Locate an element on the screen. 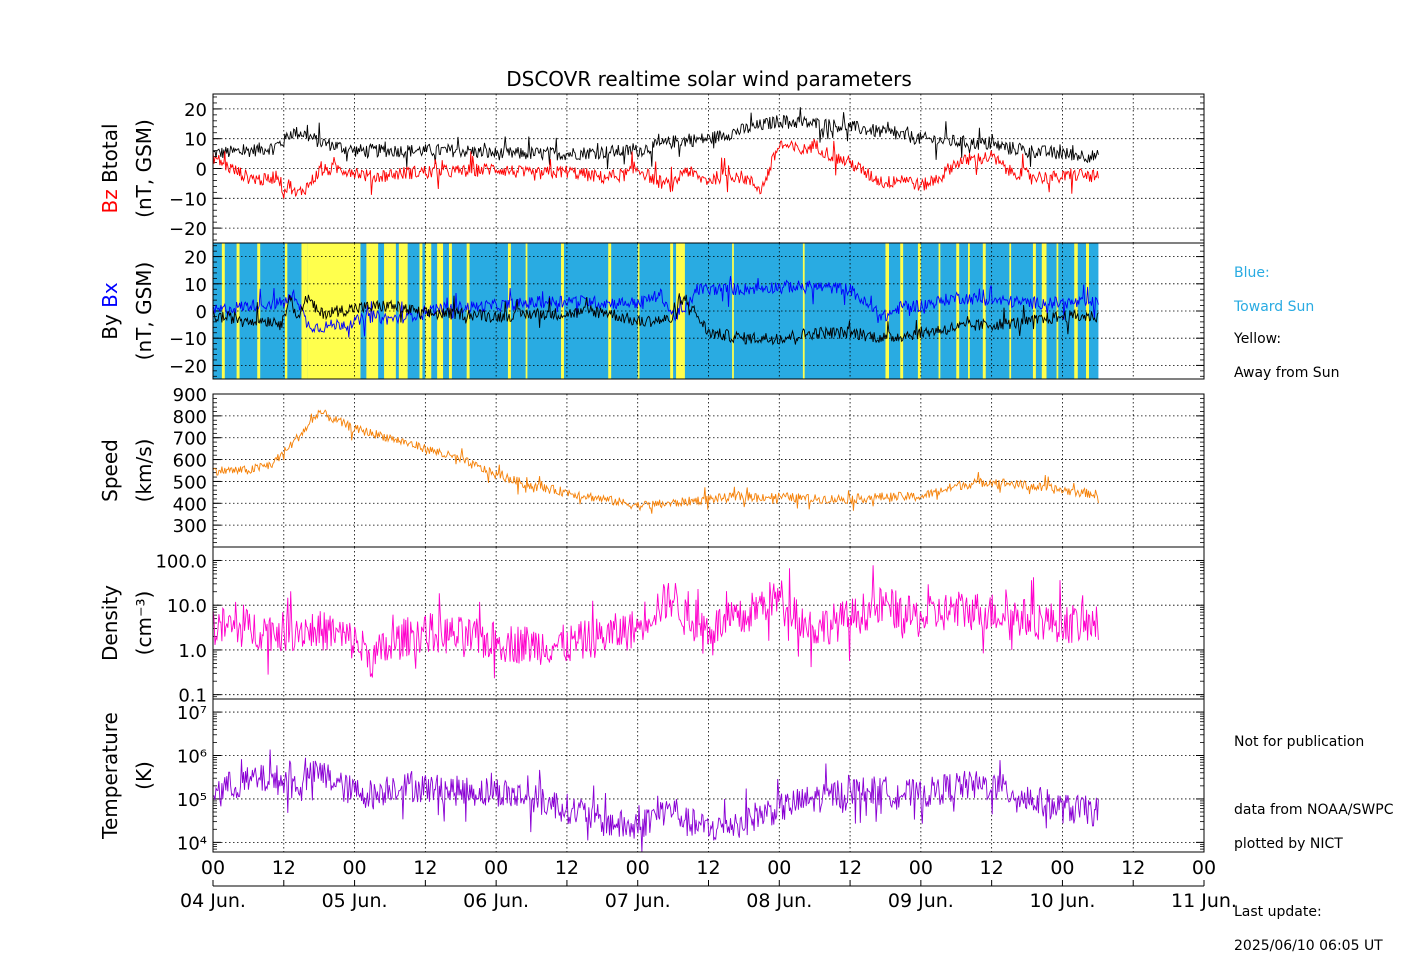  y-axis-label: By Bx is located at coordinates (110, 311).